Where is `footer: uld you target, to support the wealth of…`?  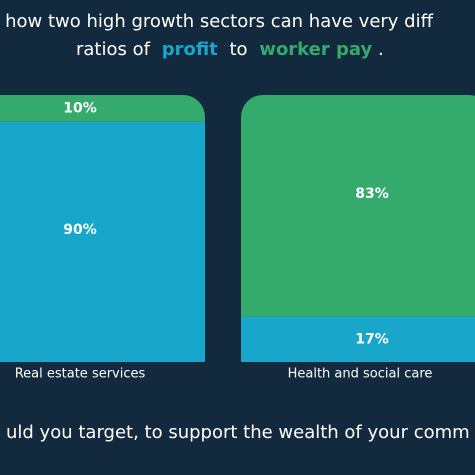
footer: uld you target, to support the wealth of… is located at coordinates (238, 432).